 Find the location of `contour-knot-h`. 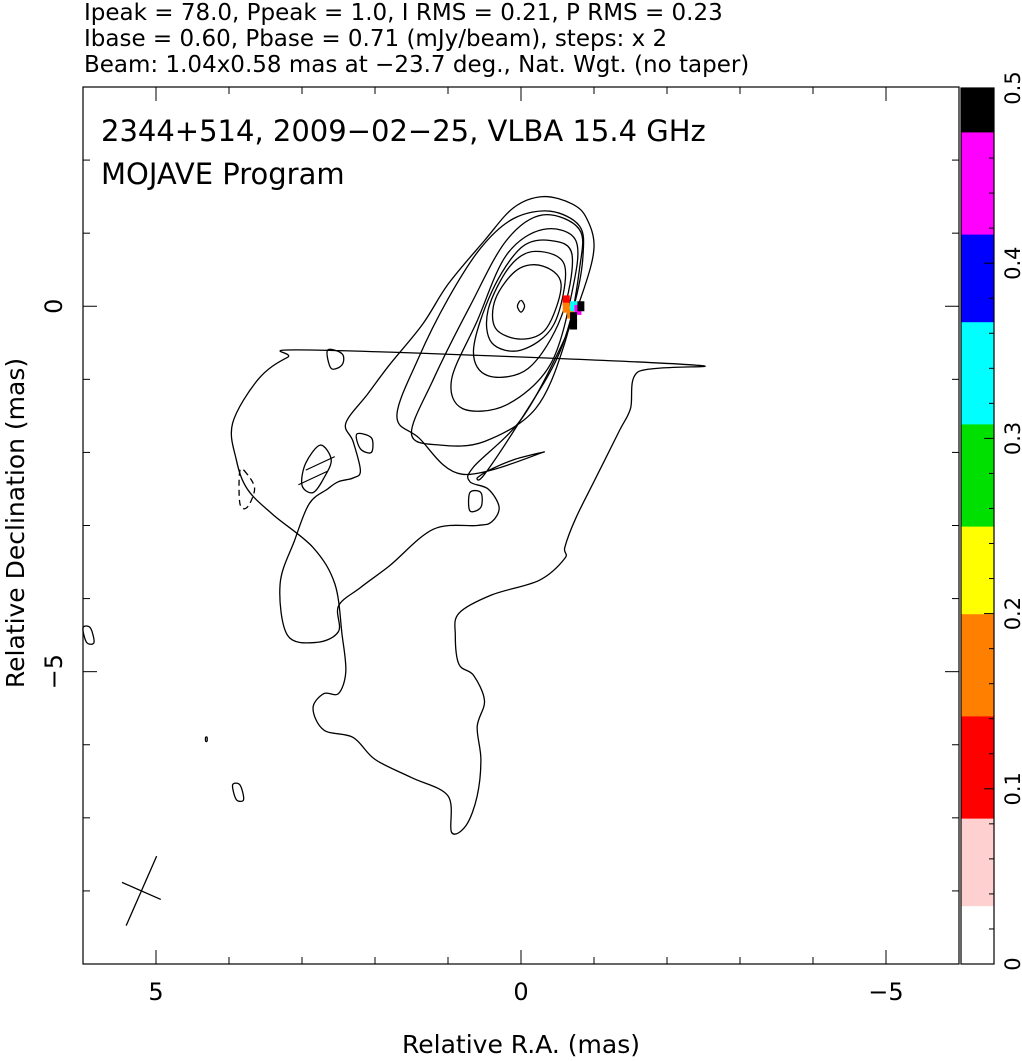

contour-knot-h is located at coordinates (206, 739).